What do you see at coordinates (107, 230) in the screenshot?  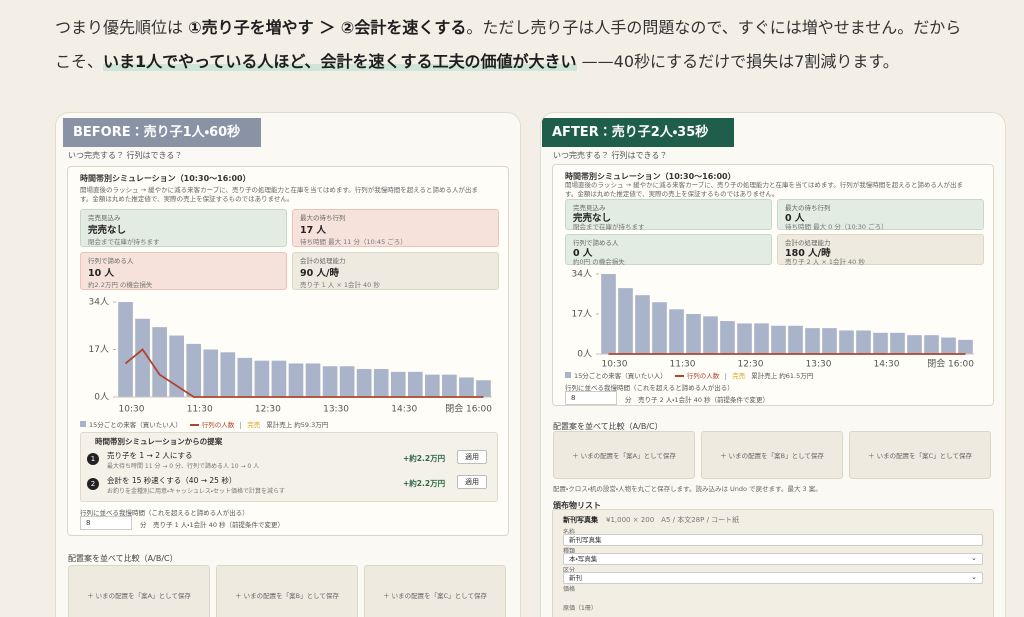 I see `stat-value: 完売なし` at bounding box center [107, 230].